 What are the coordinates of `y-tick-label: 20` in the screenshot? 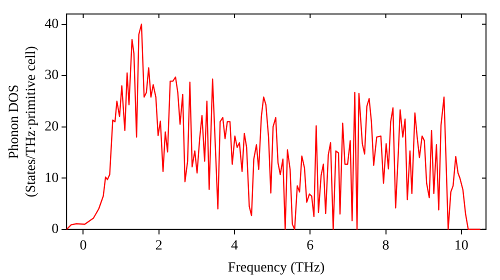 It's located at (51, 127).